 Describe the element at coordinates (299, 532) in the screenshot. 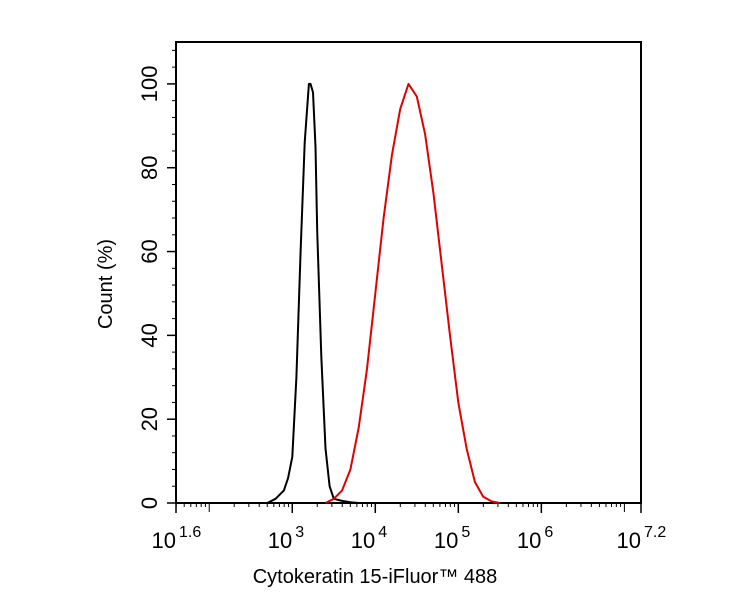

I see `x-tick-exponent: 3` at that location.